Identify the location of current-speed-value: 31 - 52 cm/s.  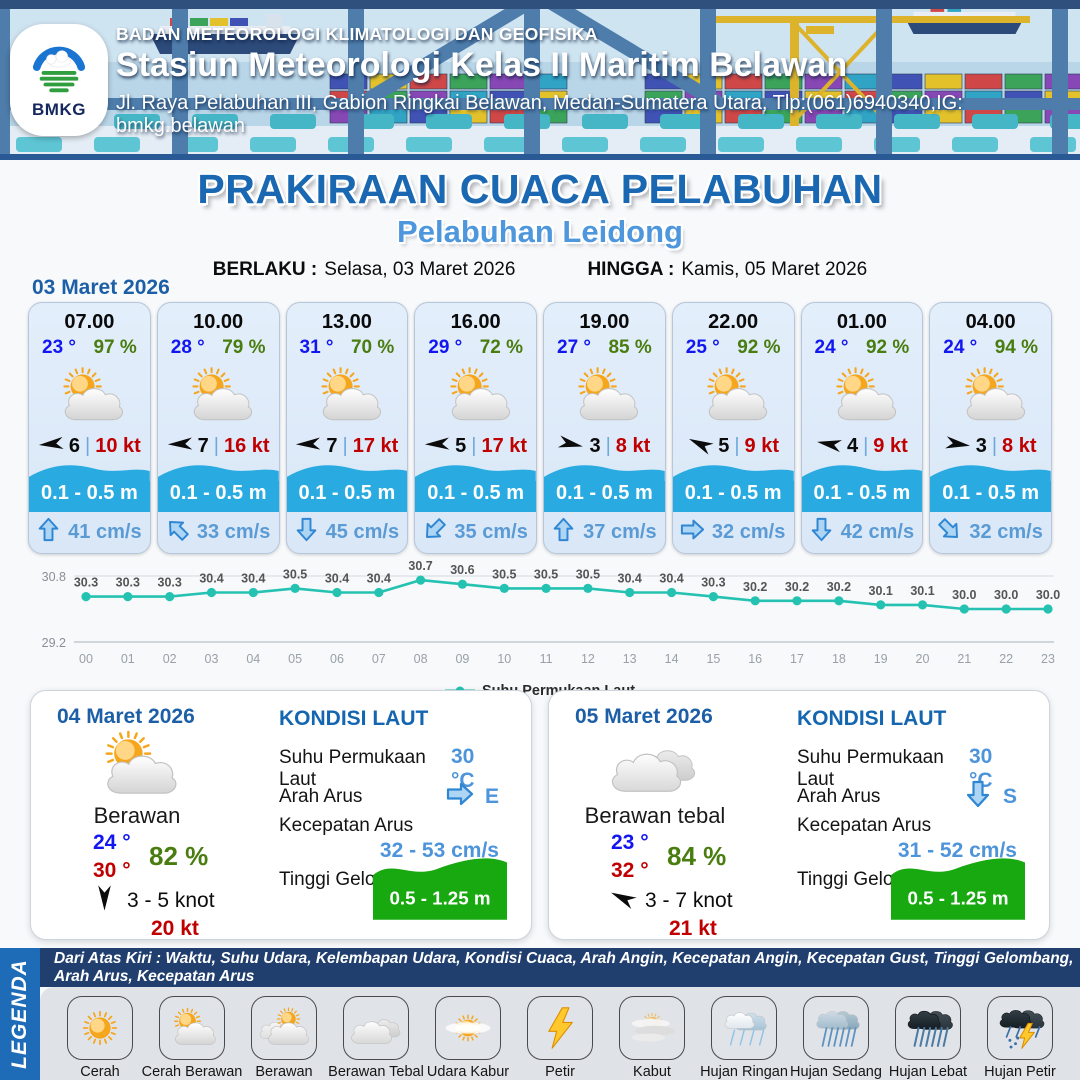
(957, 850).